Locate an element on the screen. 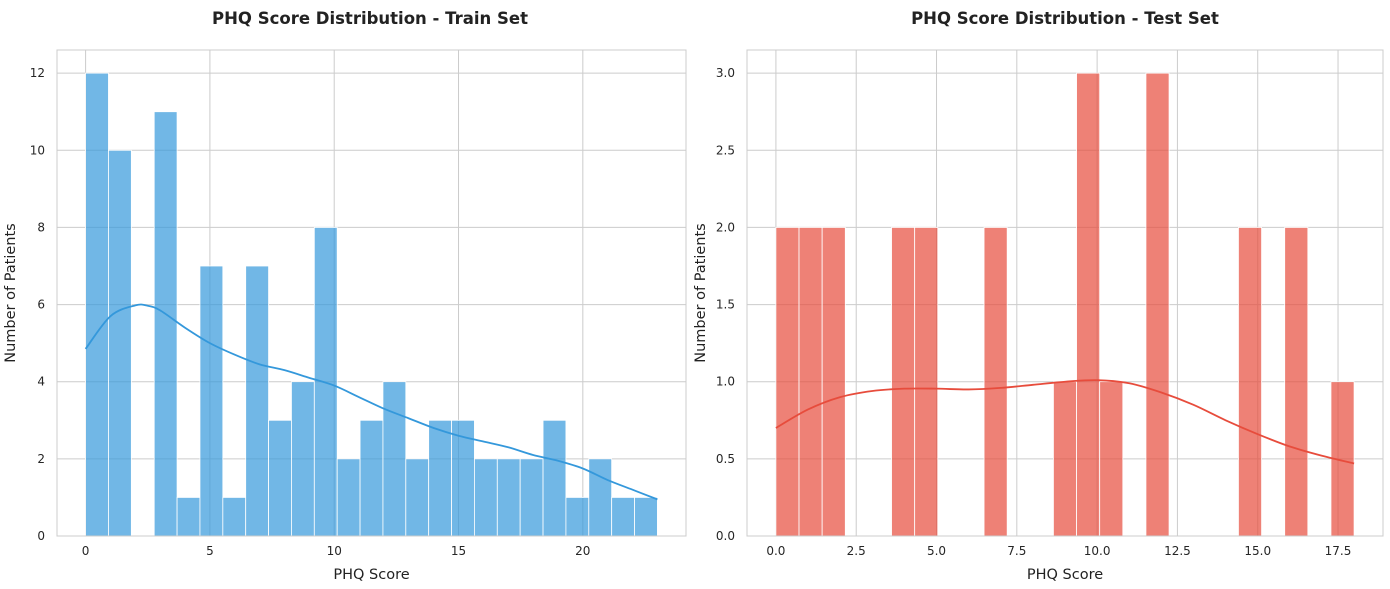  test-y-tick-label: 0.0 is located at coordinates (725, 536).